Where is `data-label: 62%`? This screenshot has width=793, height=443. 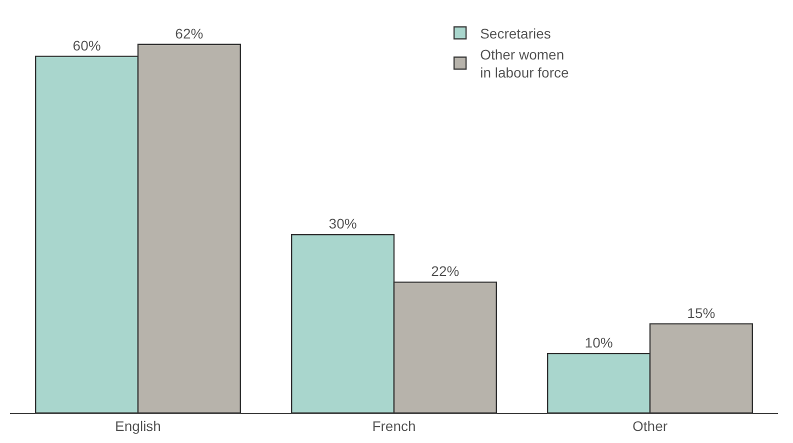
data-label: 62% is located at coordinates (189, 33).